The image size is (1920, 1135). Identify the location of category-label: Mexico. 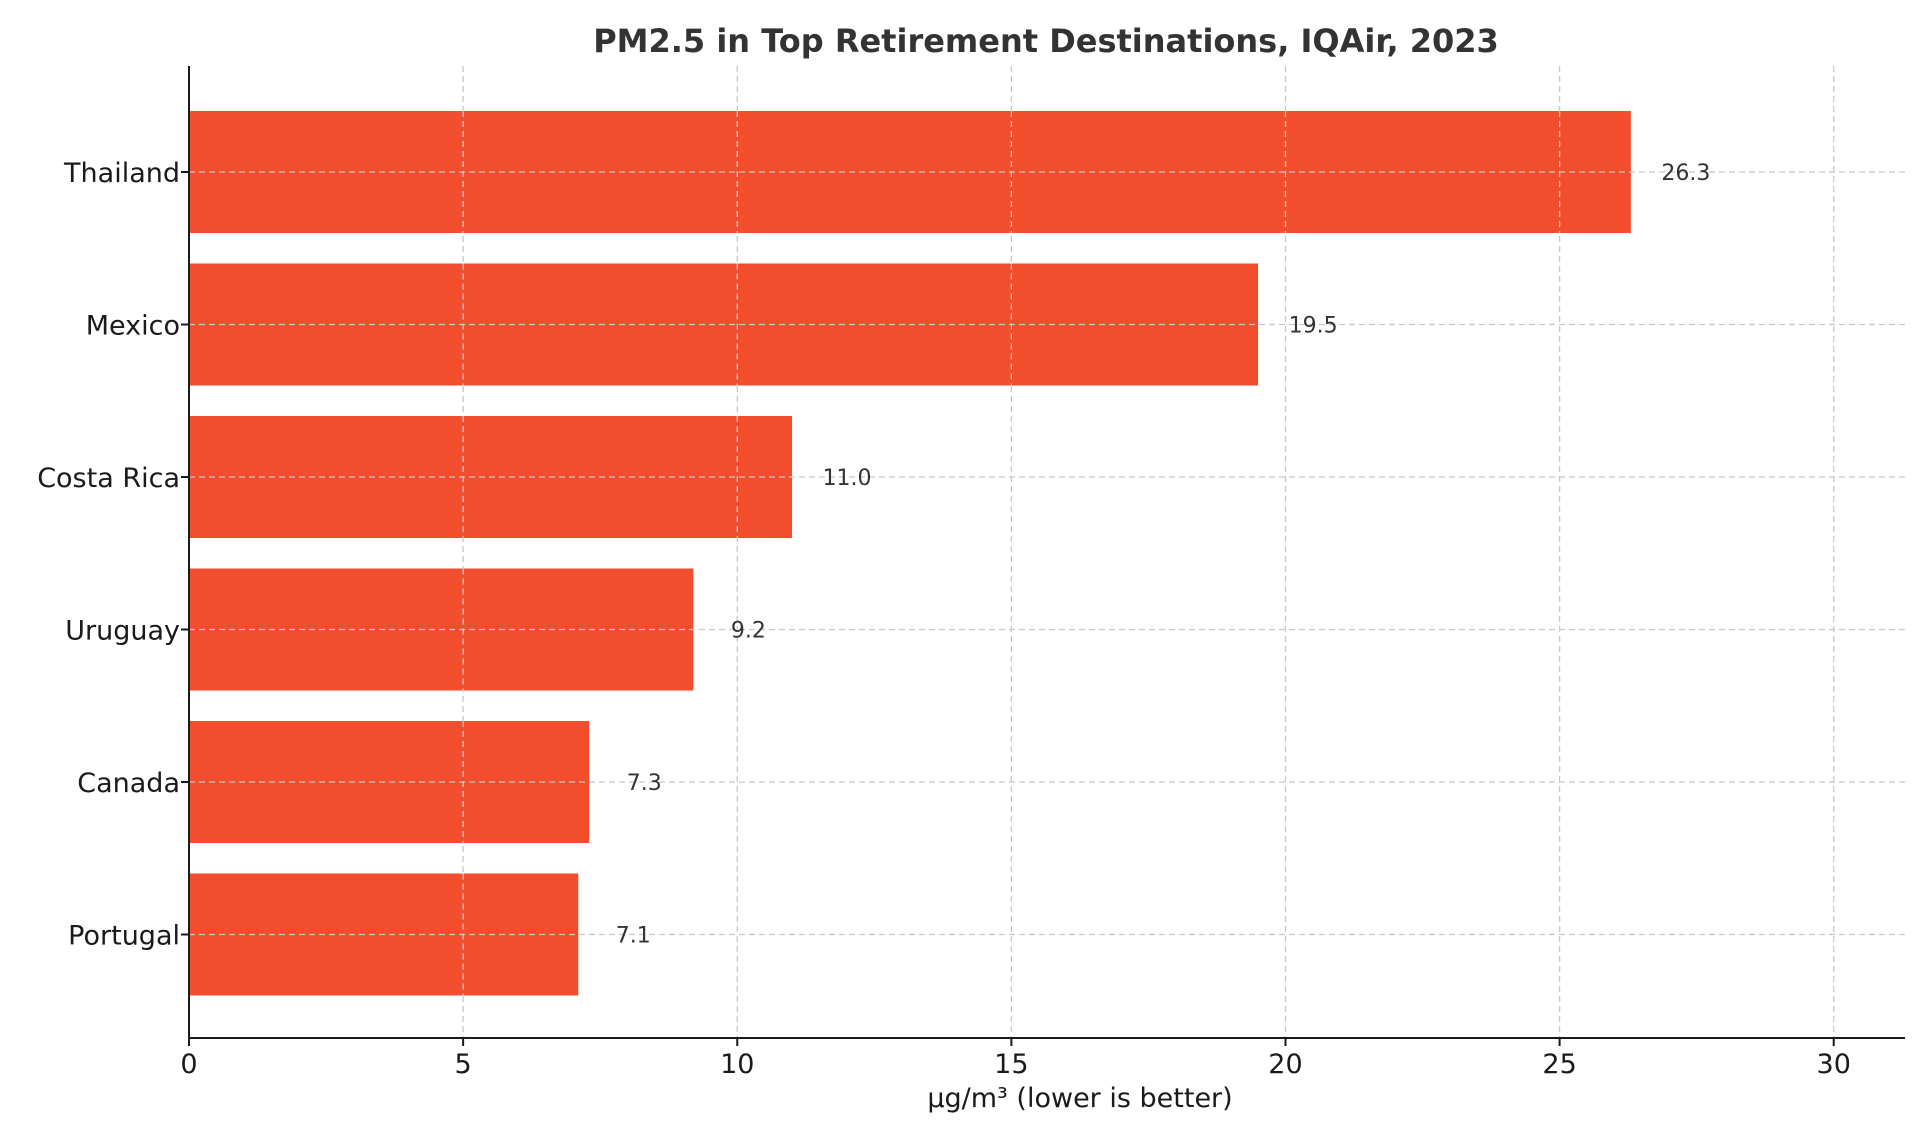
(133, 326).